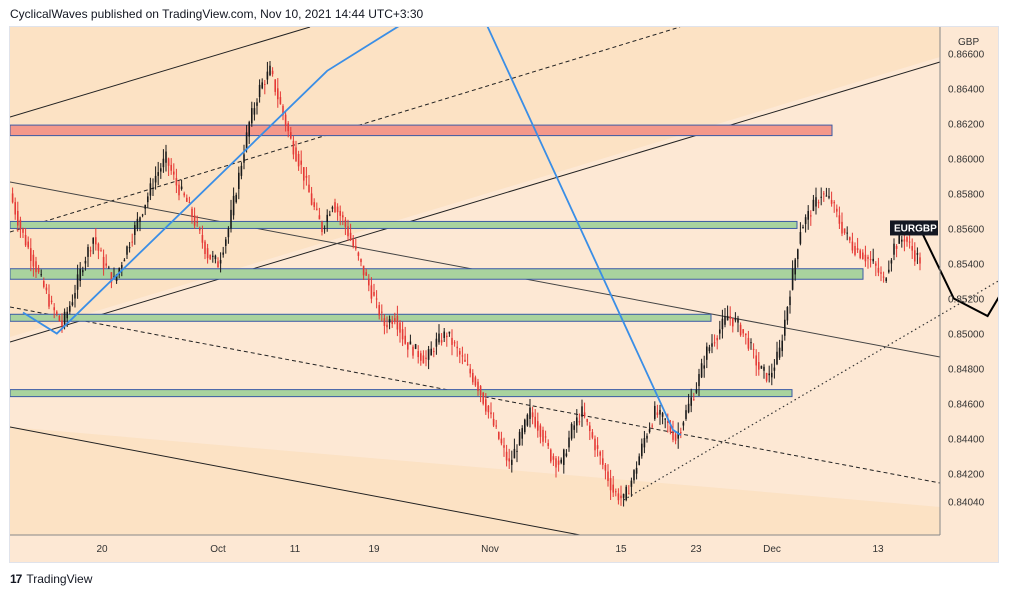  I want to click on price-tick-label: 0.86400, so click(966, 89).